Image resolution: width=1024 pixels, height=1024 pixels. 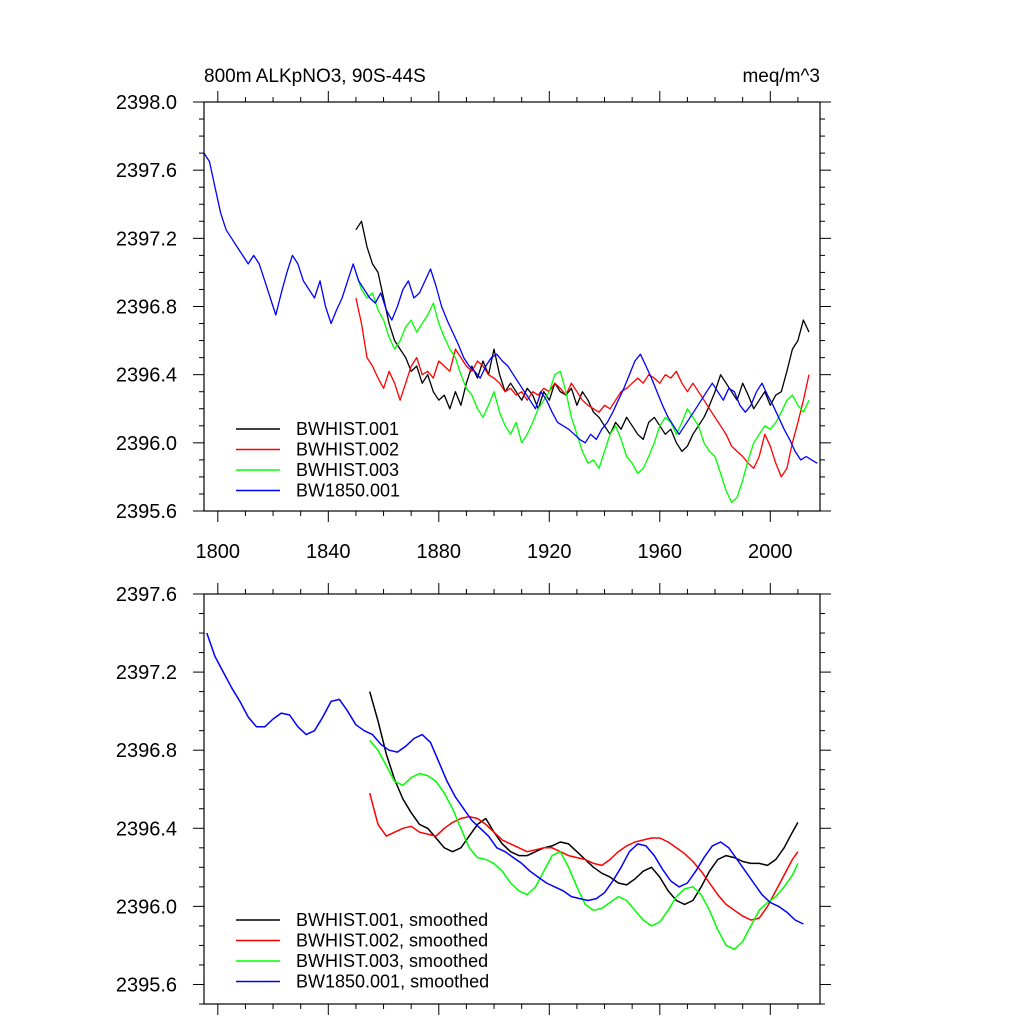 What do you see at coordinates (392, 961) in the screenshot?
I see `legend-label: BWHIST.003, smoothed` at bounding box center [392, 961].